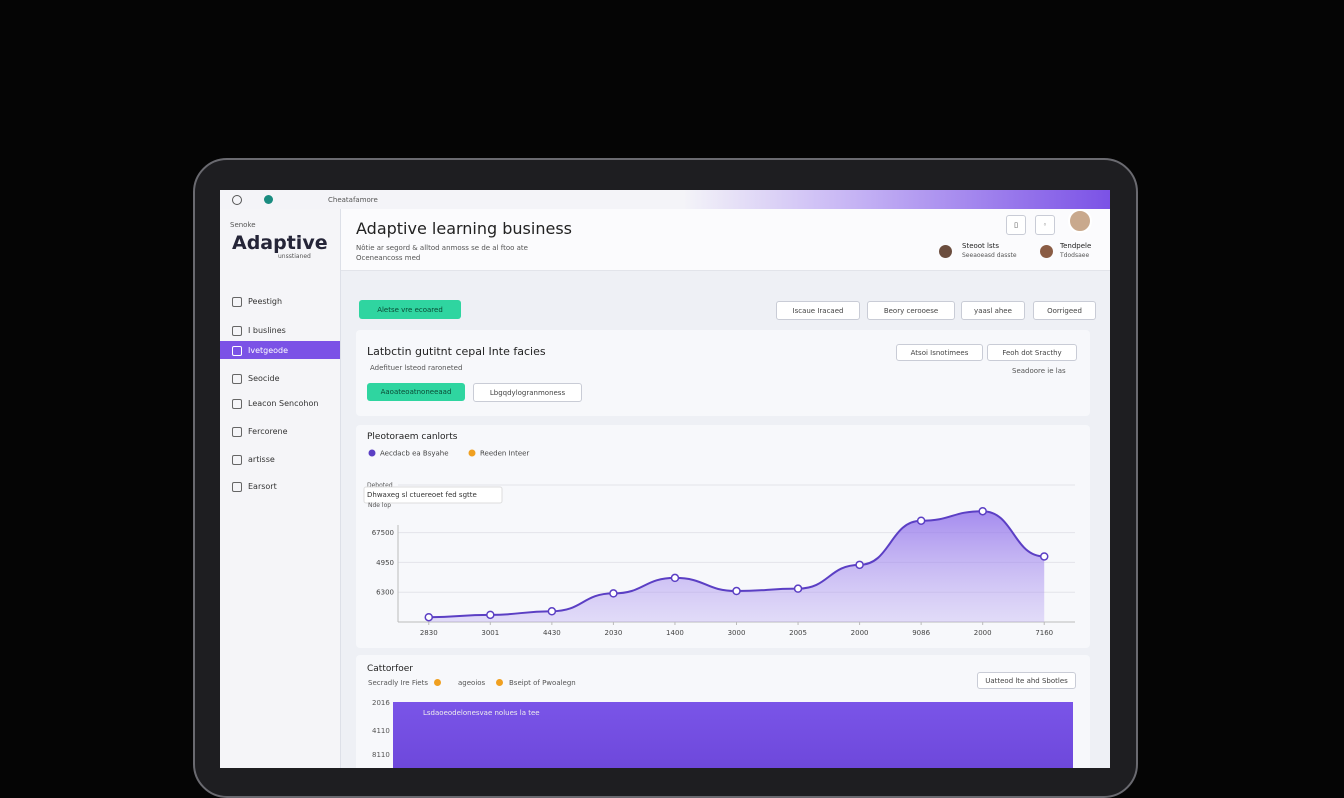  What do you see at coordinates (385, 593) in the screenshot?
I see `y-tick-label: 6300` at bounding box center [385, 593].